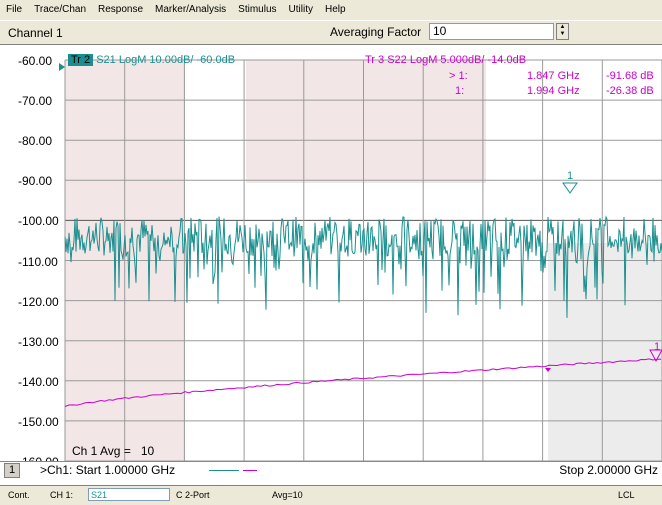 The height and width of the screenshot is (505, 662). Describe the element at coordinates (570, 176) in the screenshot. I see `marker-1-tr2-label: 1` at that location.